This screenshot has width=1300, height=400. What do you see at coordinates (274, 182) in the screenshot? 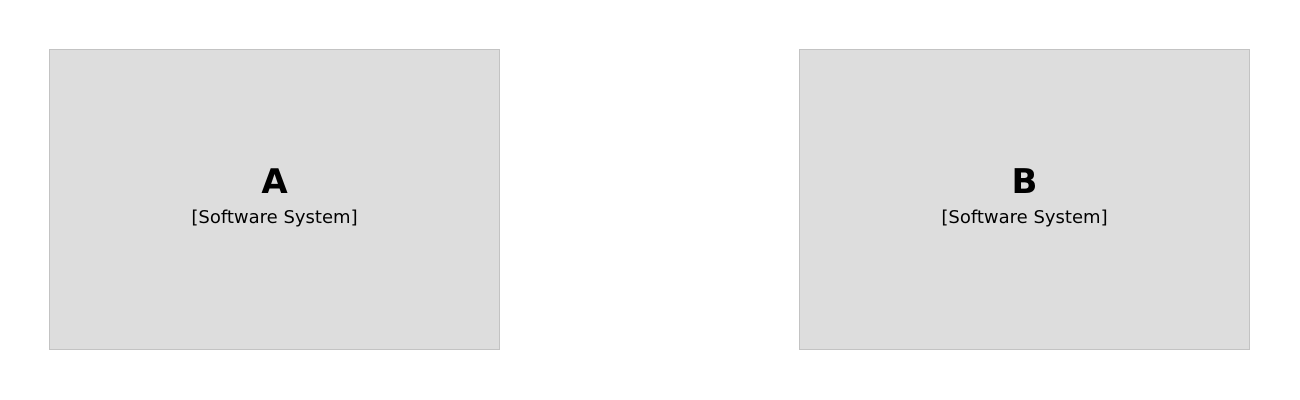
I see `element-title: A` at bounding box center [274, 182].